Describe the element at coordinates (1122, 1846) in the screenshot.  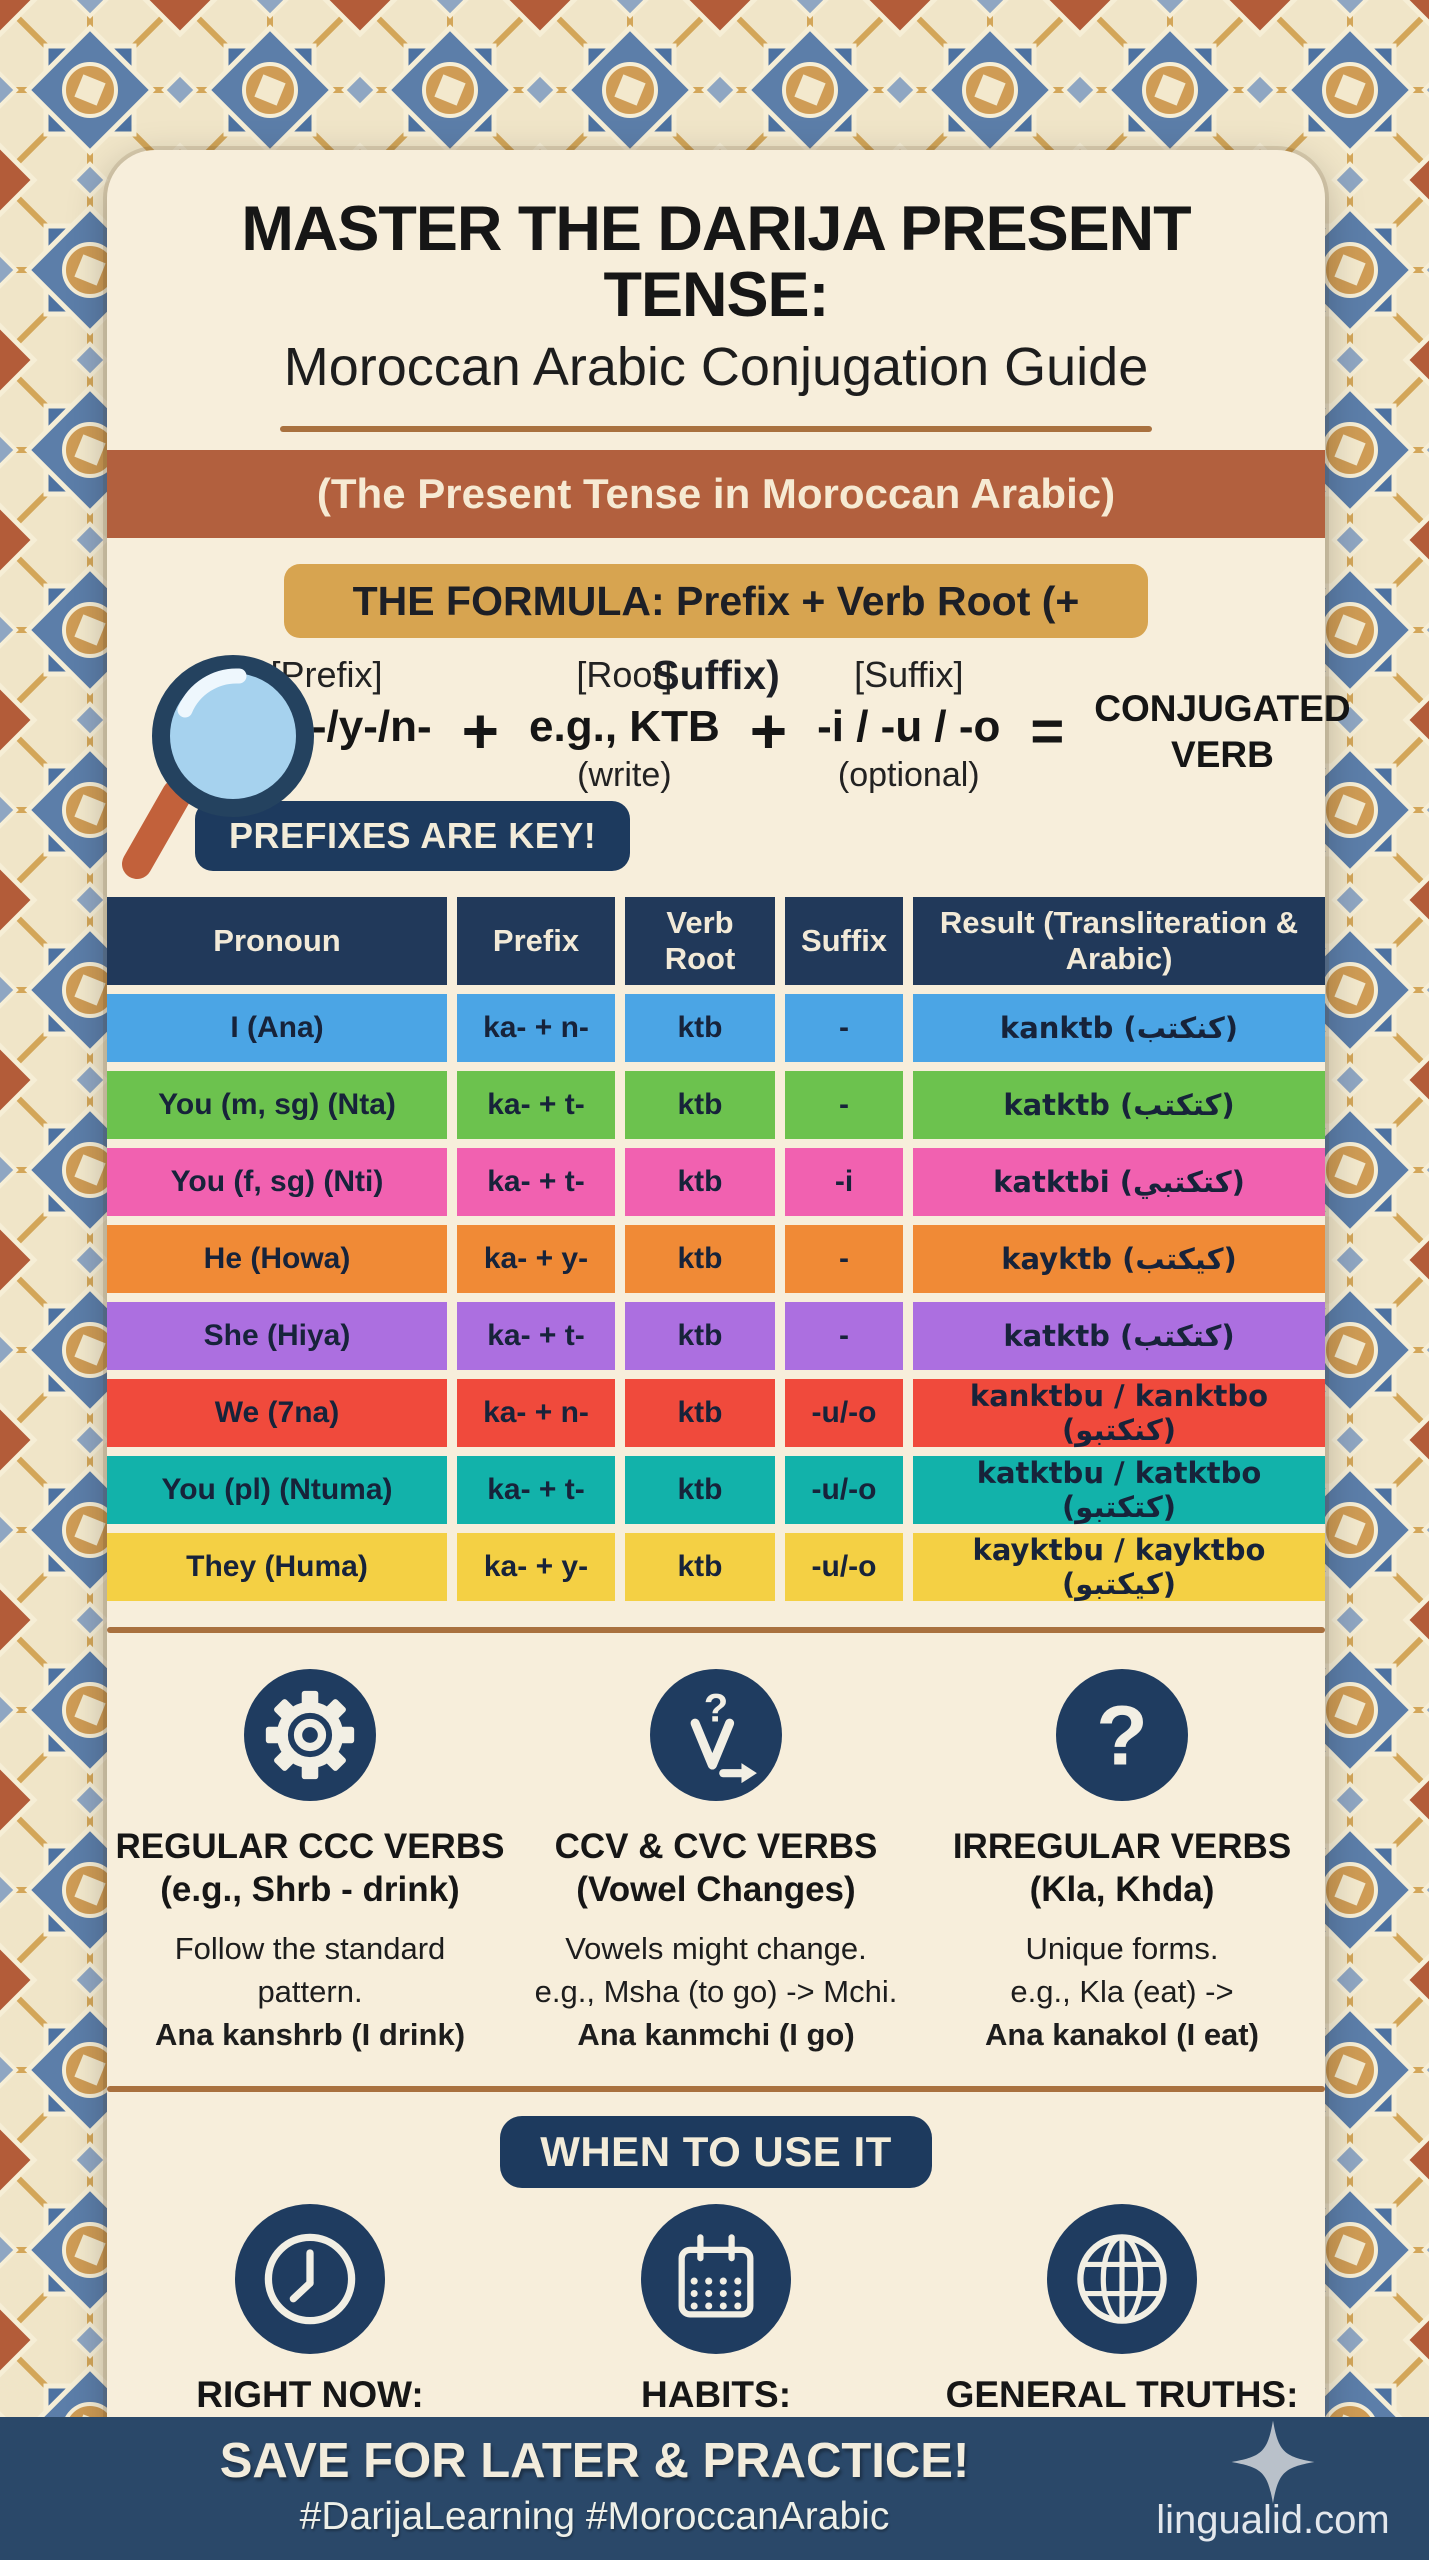
I see `verb-type-title-line1: IRREGULAR VERBS` at that location.